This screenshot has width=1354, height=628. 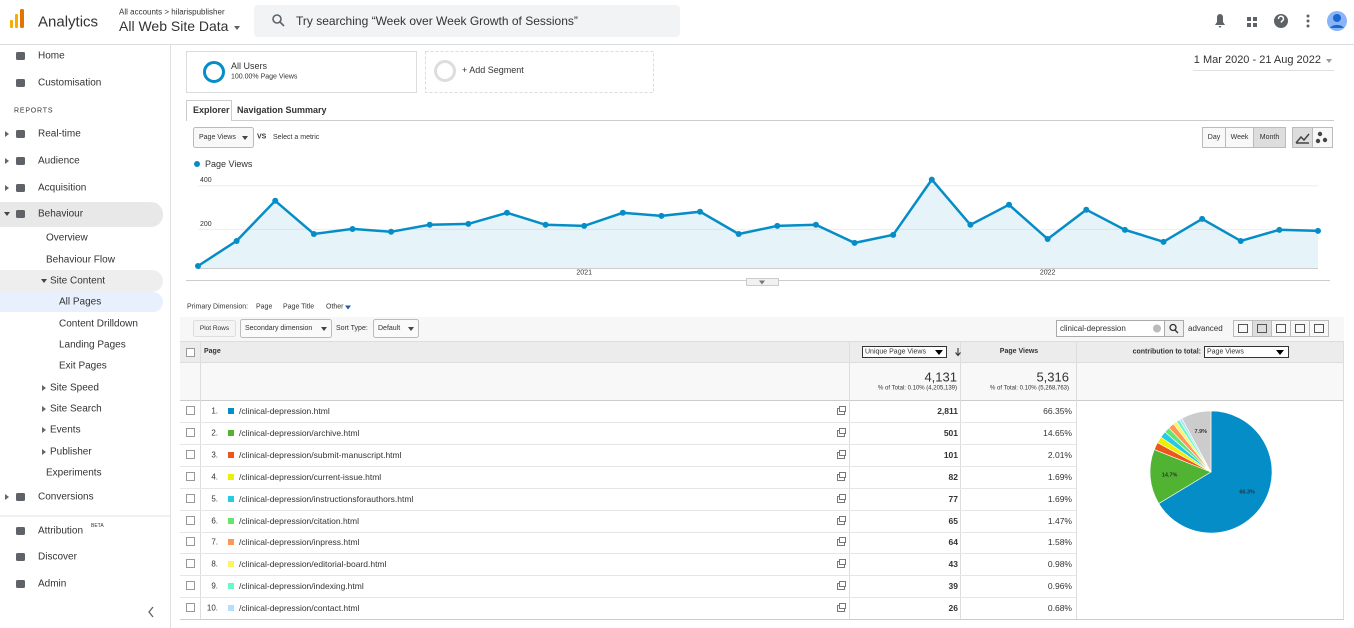 What do you see at coordinates (97, 526) in the screenshot?
I see `beta-badge: BETA` at bounding box center [97, 526].